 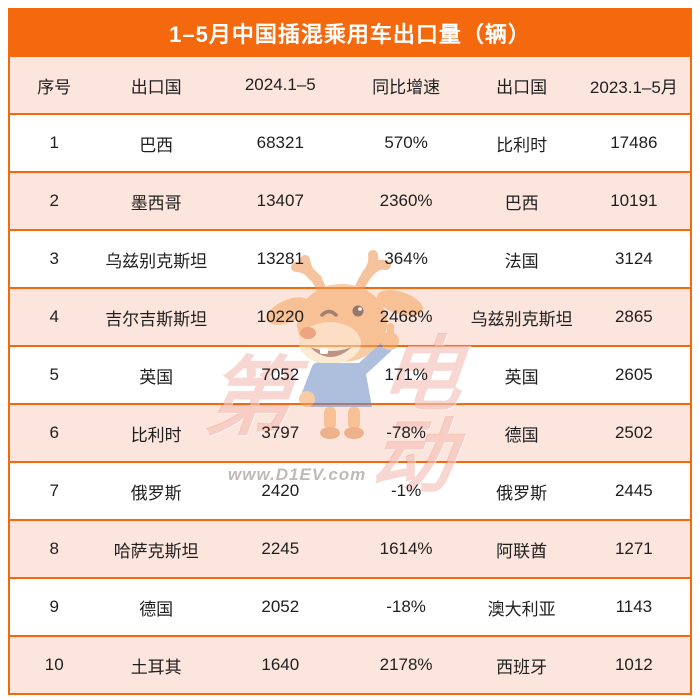 I want to click on col-header-rank: 序号, so click(x=54, y=87).